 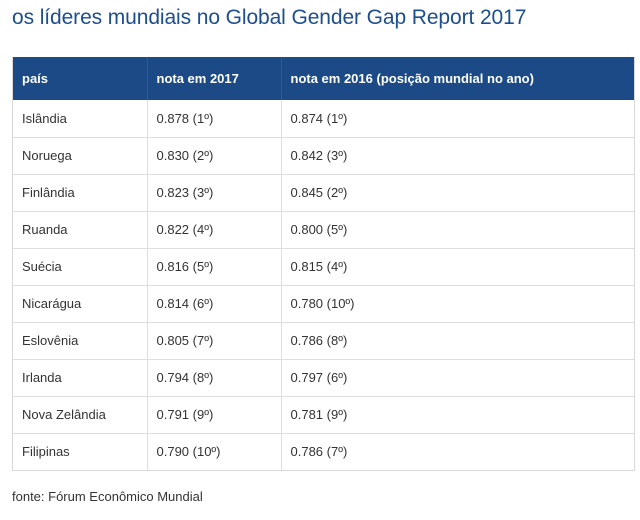 I want to click on table-row: Filipinas 0.790 (10º) 0.786 (7º), so click(x=323, y=451).